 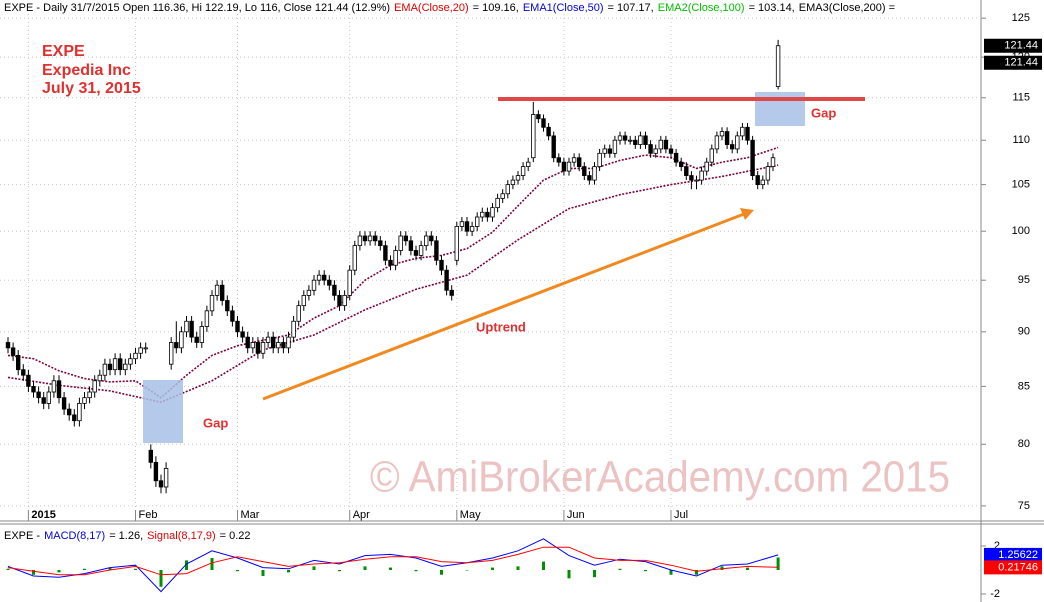 What do you see at coordinates (995, 594) in the screenshot?
I see `y-tick-label: -2` at bounding box center [995, 594].